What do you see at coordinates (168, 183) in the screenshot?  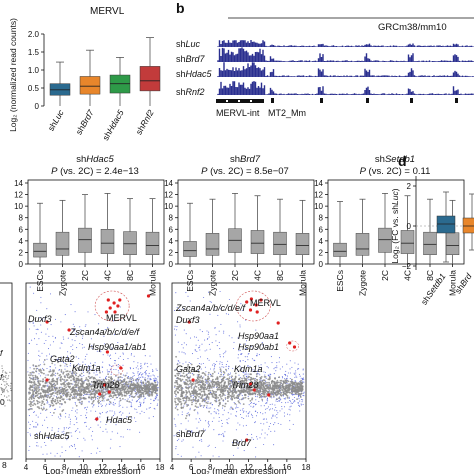 I see `y-tick-label: 14` at bounding box center [168, 183].